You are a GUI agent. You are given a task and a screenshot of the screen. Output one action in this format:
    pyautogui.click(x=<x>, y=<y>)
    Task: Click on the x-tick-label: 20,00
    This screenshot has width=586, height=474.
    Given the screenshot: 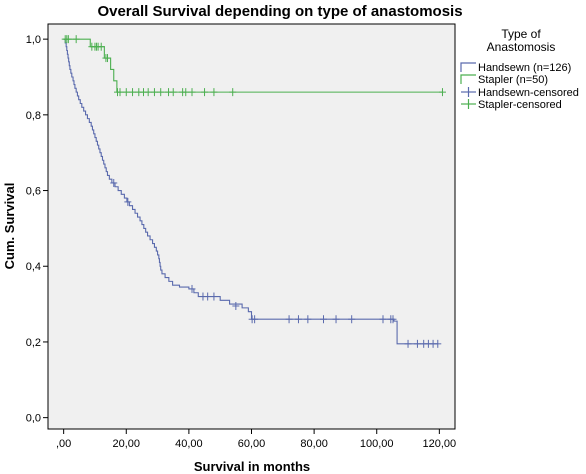 What is the action you would take?
    pyautogui.click(x=127, y=444)
    